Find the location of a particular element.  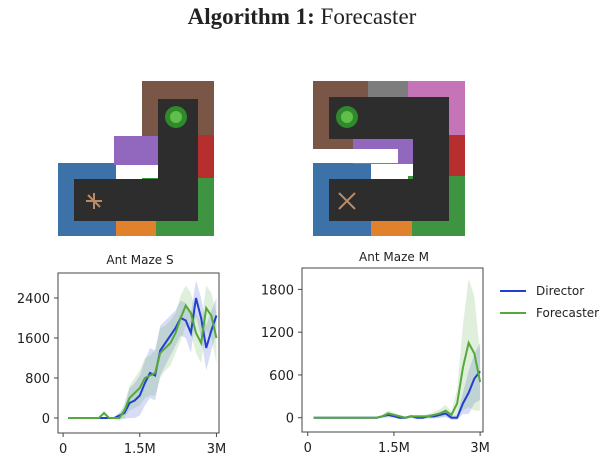

legend-item-director: Director is located at coordinates (549, 291).